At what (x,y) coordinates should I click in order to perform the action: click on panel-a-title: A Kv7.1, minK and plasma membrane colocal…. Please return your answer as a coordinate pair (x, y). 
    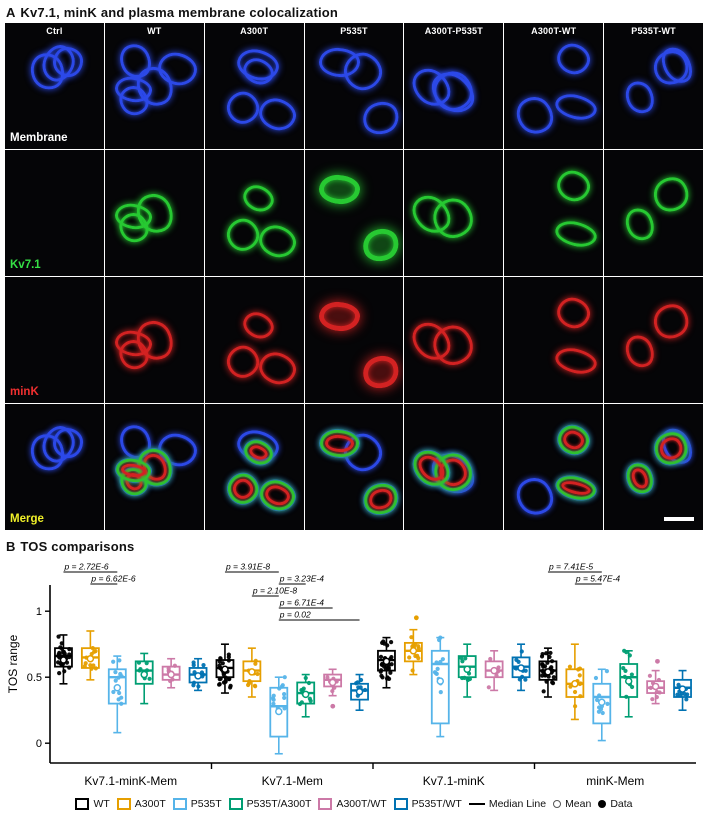
    Looking at the image, I should click on (354, 11).